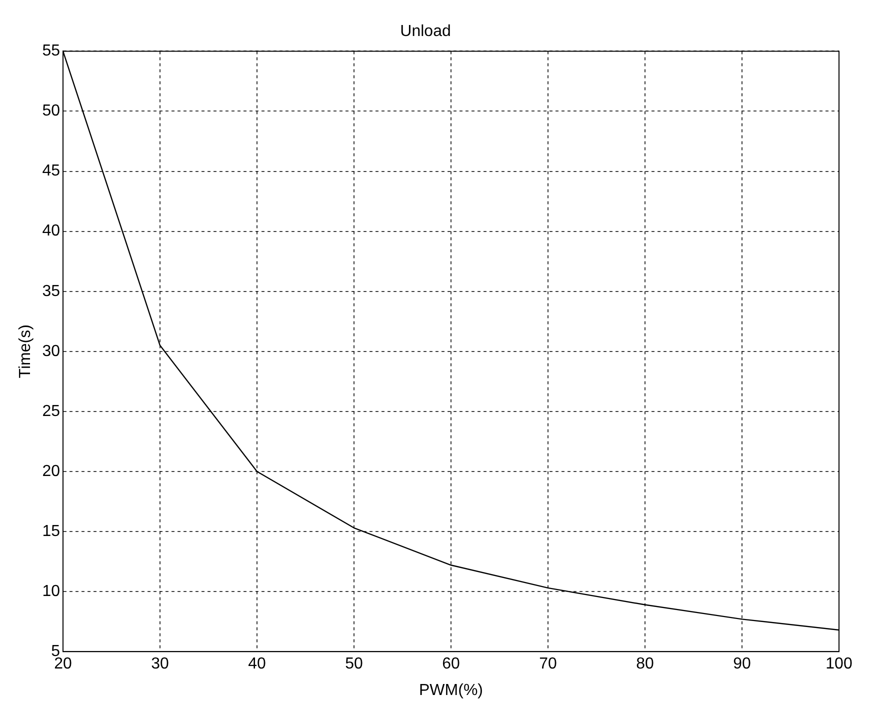 This screenshot has width=871, height=717. Describe the element at coordinates (645, 664) in the screenshot. I see `x-tick-label: 80` at that location.